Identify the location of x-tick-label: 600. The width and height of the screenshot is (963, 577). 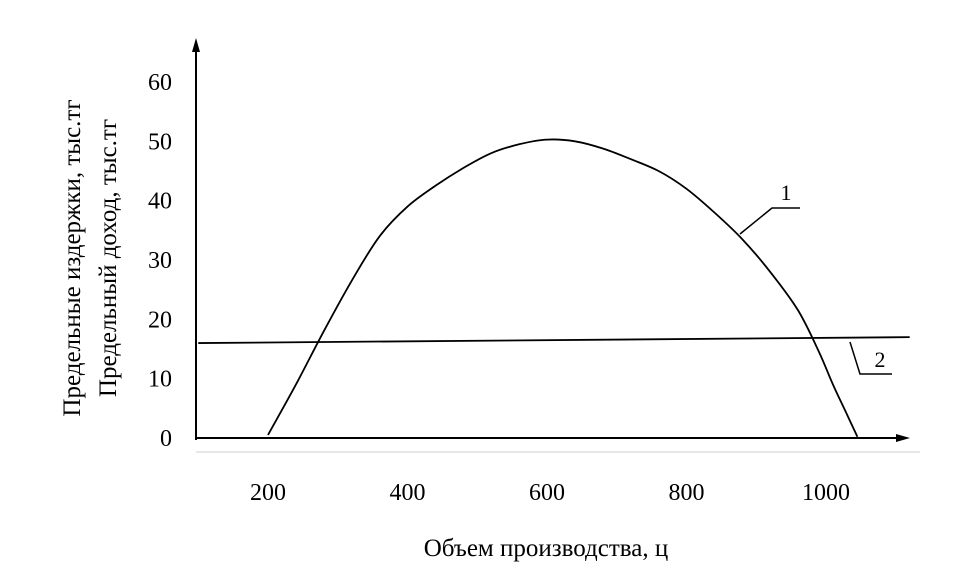
(547, 493).